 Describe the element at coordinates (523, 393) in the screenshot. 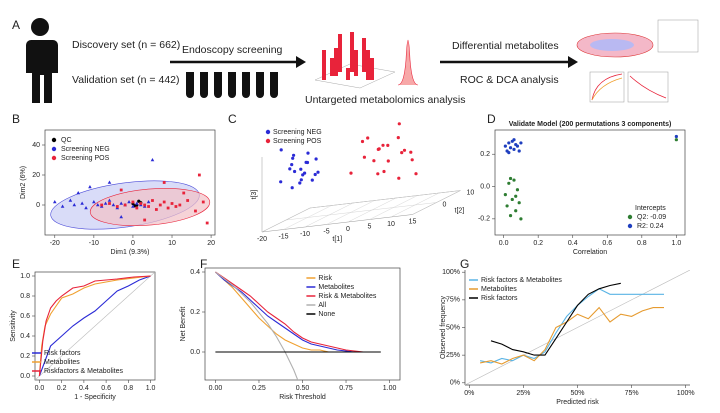

I see `x-tick-label: 25%` at that location.